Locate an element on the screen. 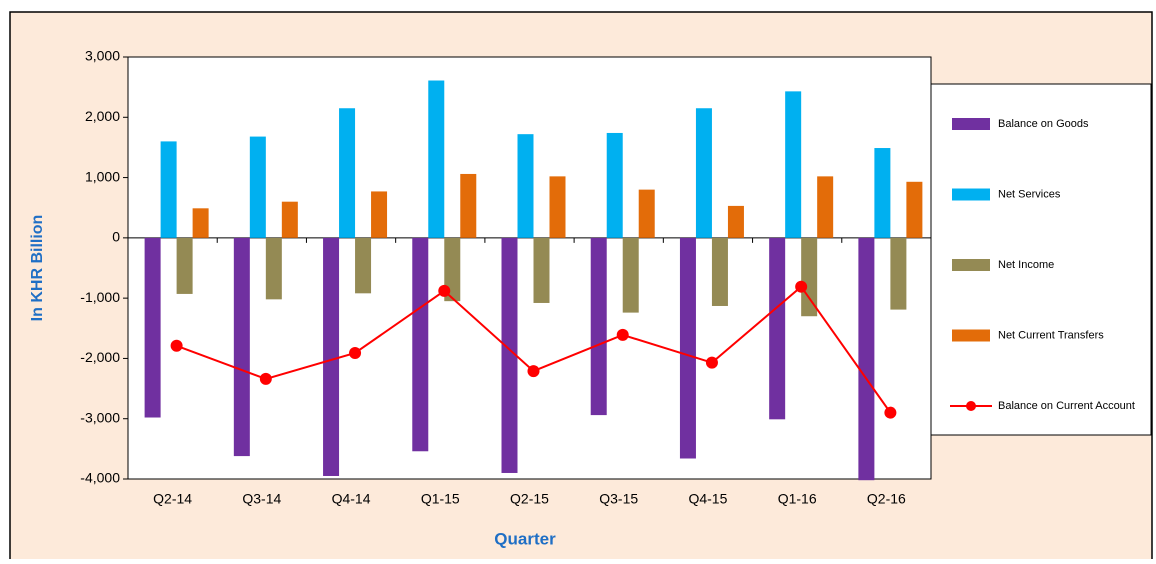 Image resolution: width=1156 pixels, height=564 pixels. x-tick-label: Q3-15 is located at coordinates (618, 499).